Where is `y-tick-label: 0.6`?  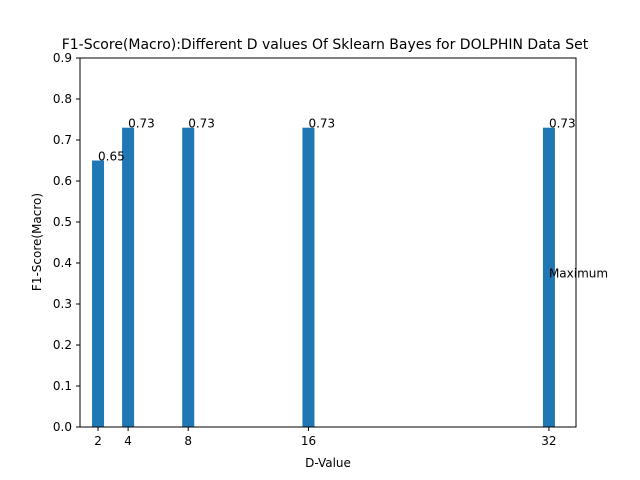 y-tick-label: 0.6 is located at coordinates (62, 181).